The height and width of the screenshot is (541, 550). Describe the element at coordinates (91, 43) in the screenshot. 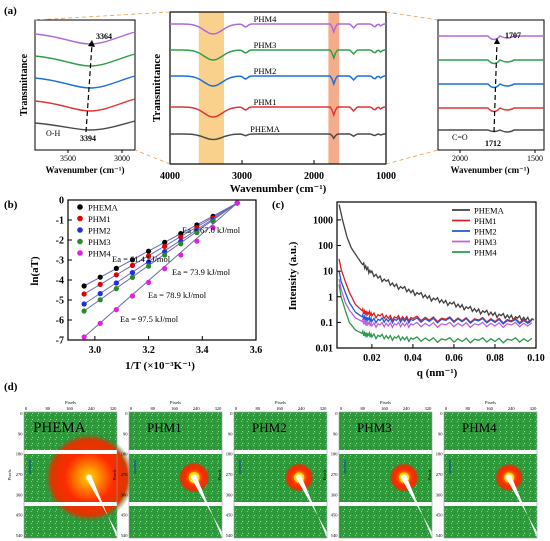

I see `ftir-left-arrowhead` at that location.